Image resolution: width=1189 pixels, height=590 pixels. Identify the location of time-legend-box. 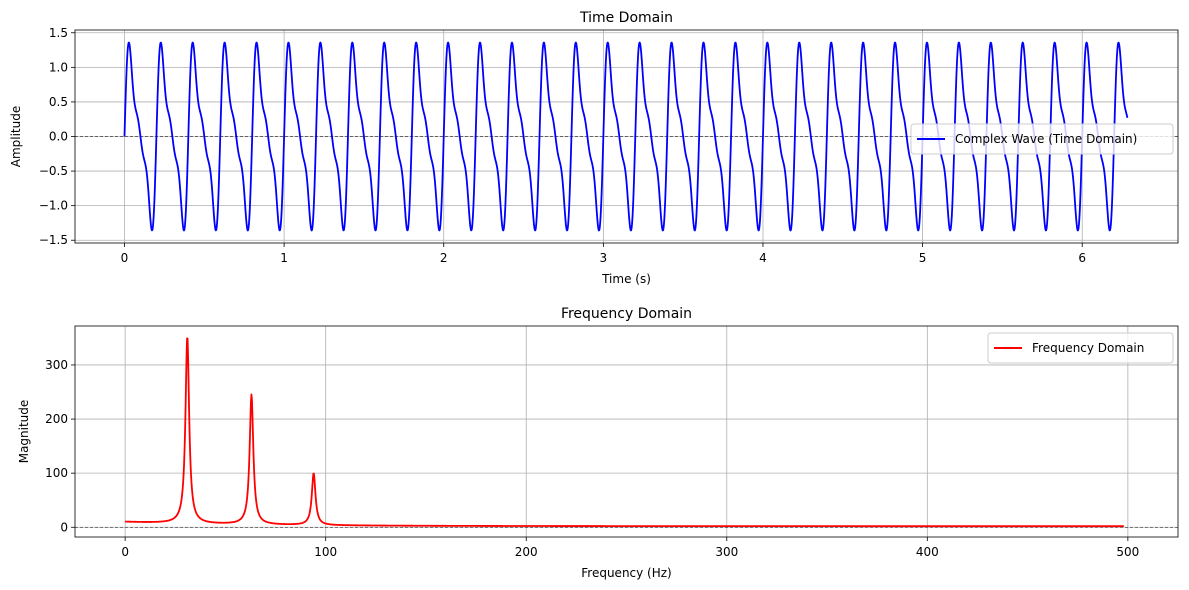
(1042, 139).